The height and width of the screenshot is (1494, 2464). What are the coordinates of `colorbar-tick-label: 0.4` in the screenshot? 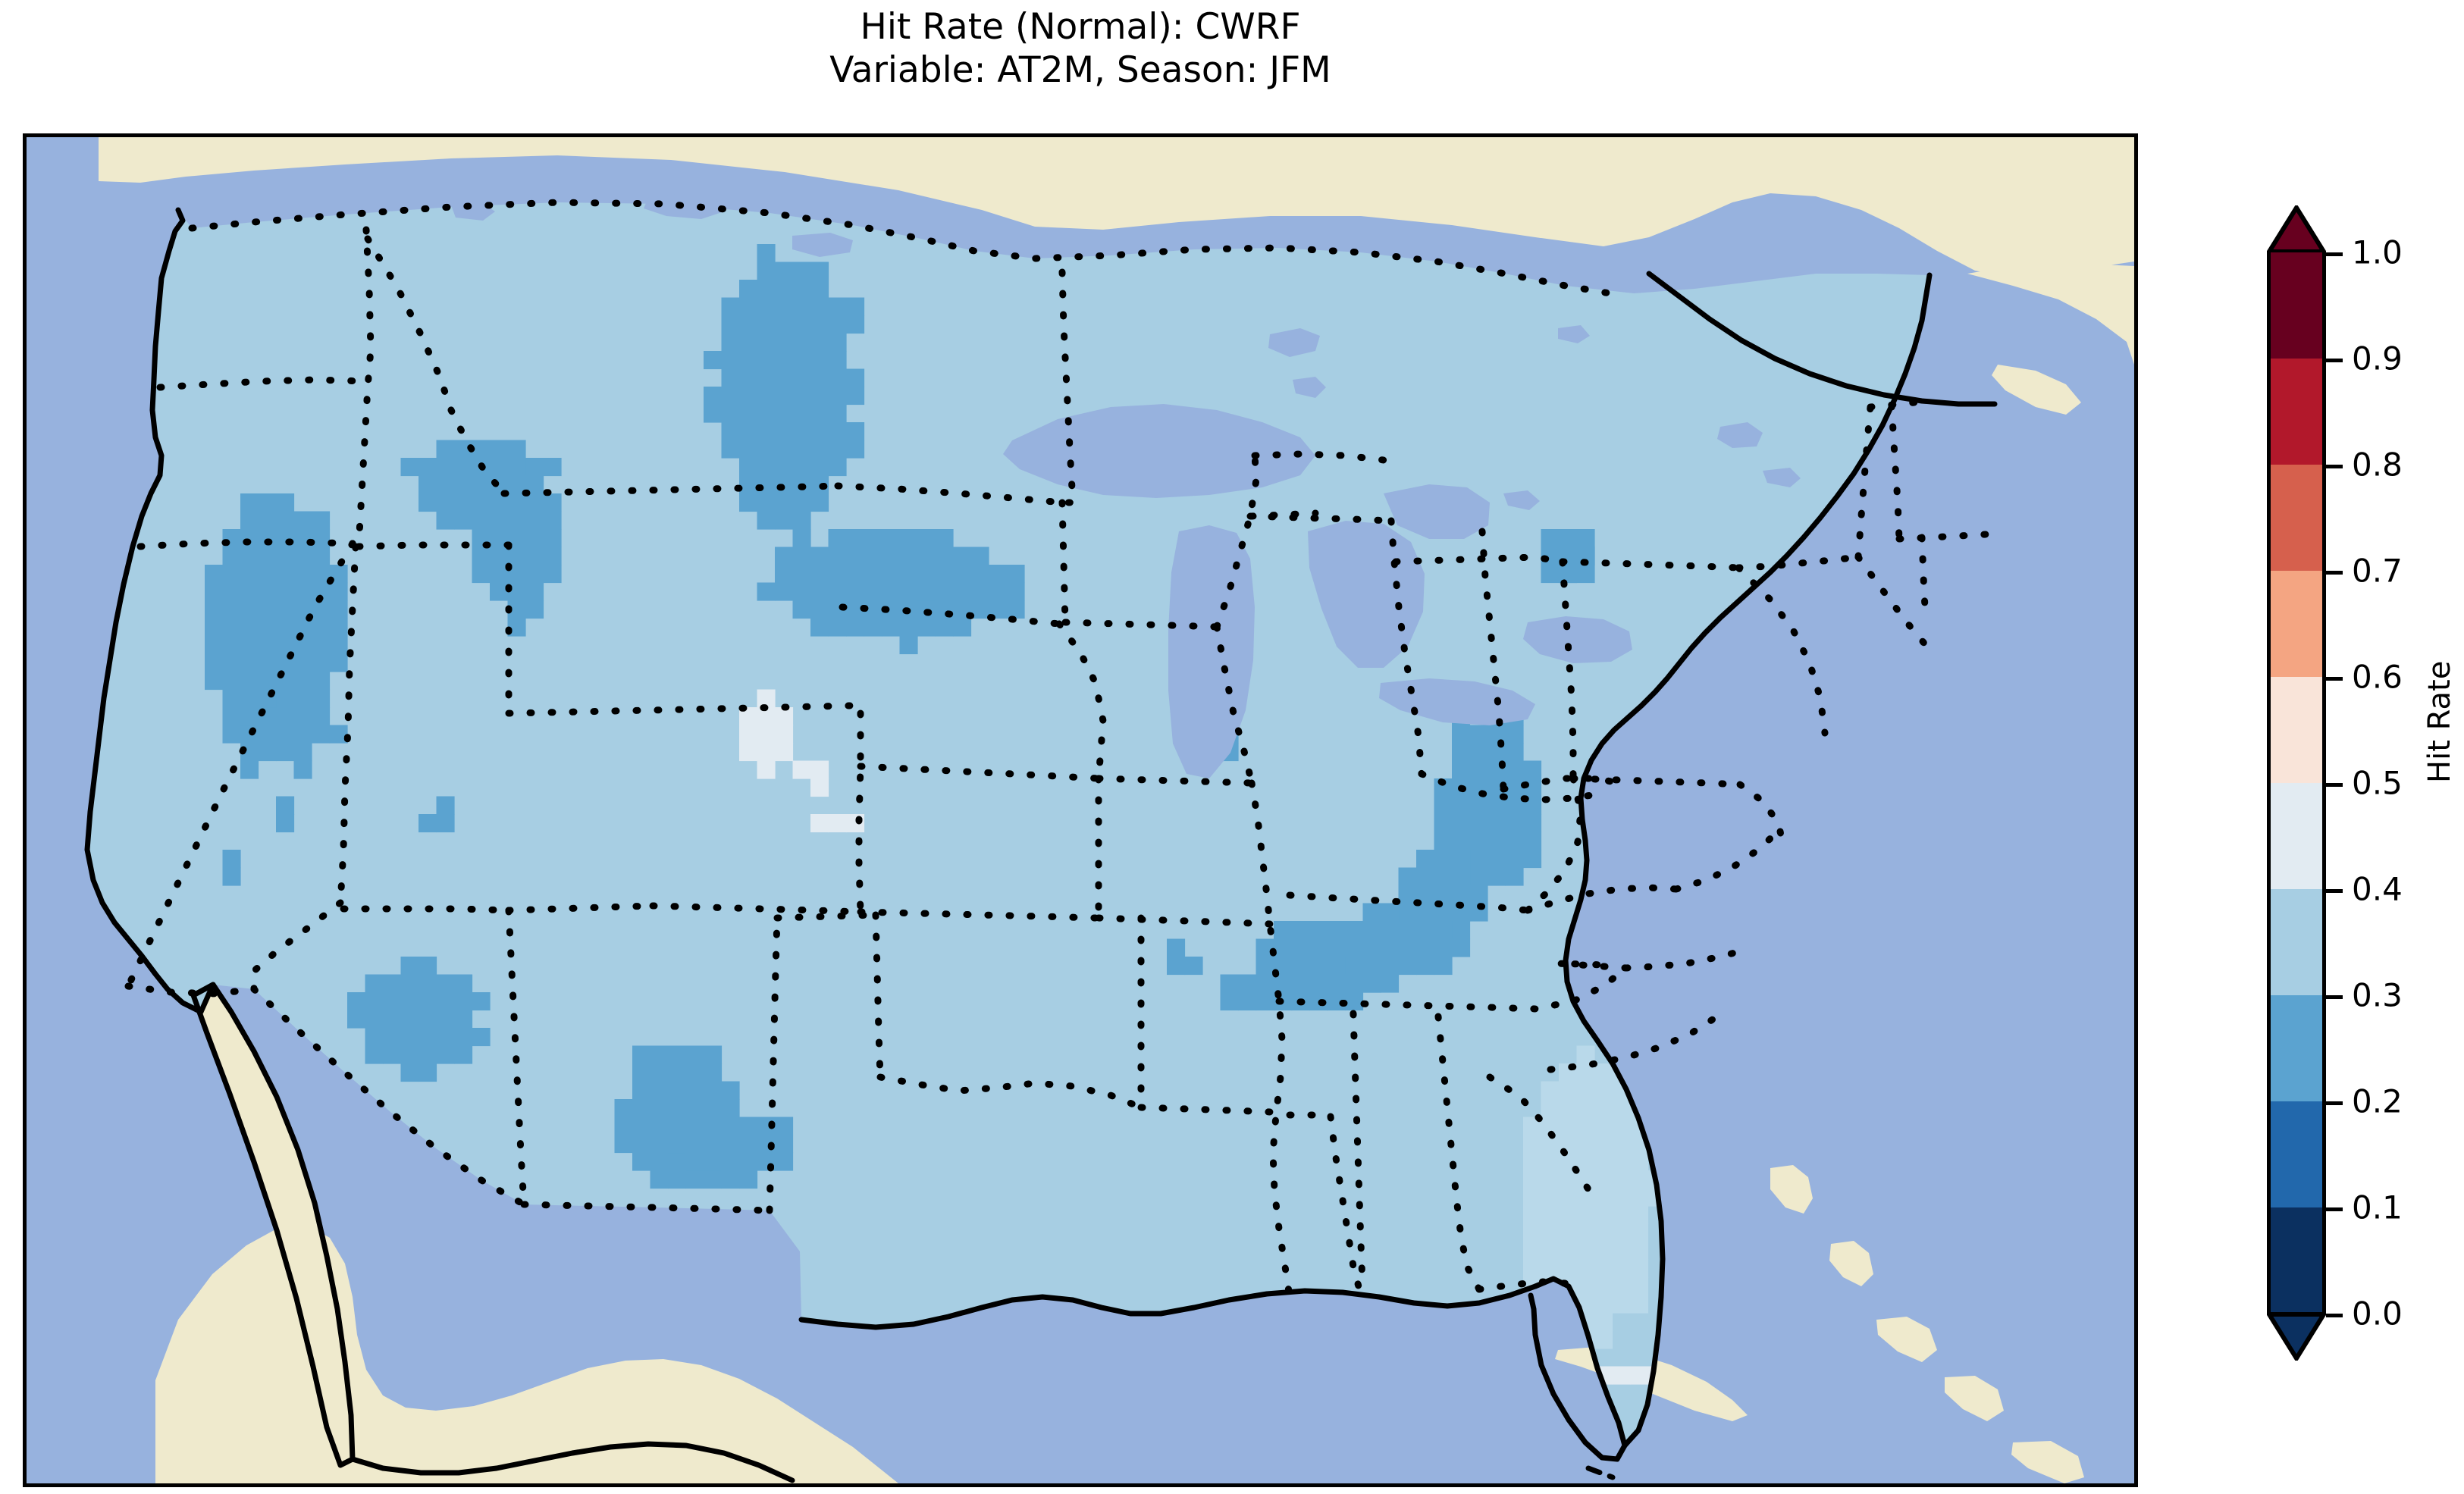 It's located at (2377, 889).